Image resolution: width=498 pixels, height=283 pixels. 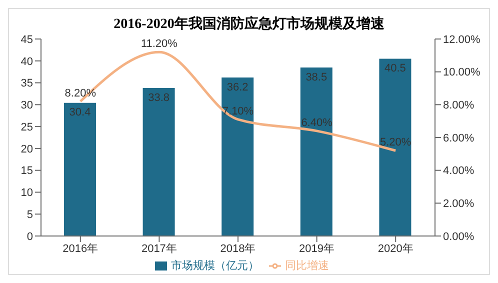 What do you see at coordinates (159, 44) in the screenshot?
I see `data-label: 11.20%` at bounding box center [159, 44].